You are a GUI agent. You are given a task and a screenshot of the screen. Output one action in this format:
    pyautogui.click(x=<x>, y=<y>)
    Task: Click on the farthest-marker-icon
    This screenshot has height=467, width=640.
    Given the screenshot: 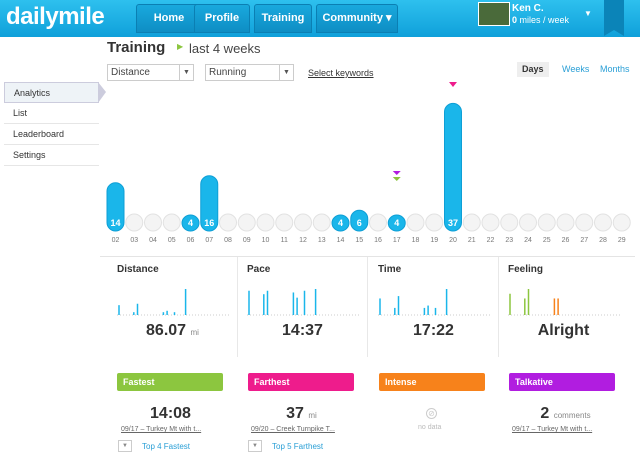 What is the action you would take?
    pyautogui.click(x=453, y=84)
    